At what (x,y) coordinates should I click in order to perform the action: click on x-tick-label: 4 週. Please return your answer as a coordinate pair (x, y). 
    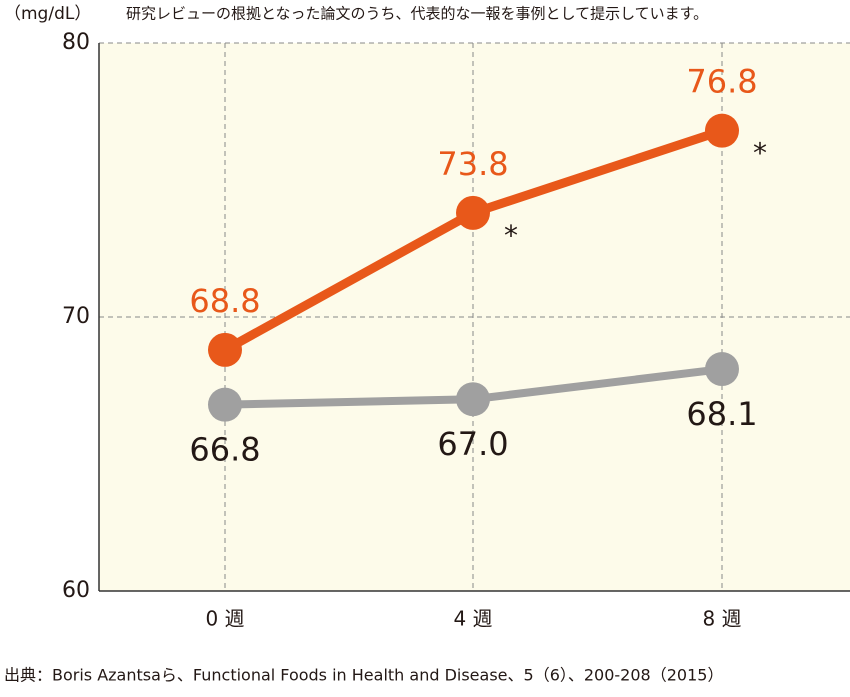
    Looking at the image, I should click on (472, 619).